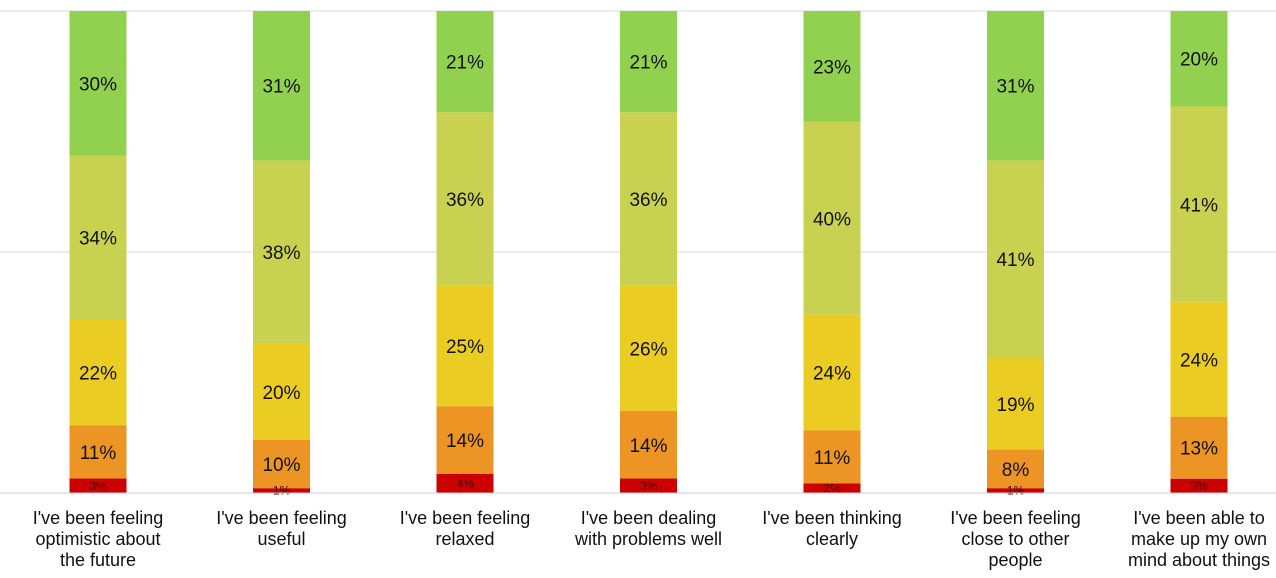 The image size is (1276, 578). I want to click on segment-value-label: 38%, so click(281, 253).